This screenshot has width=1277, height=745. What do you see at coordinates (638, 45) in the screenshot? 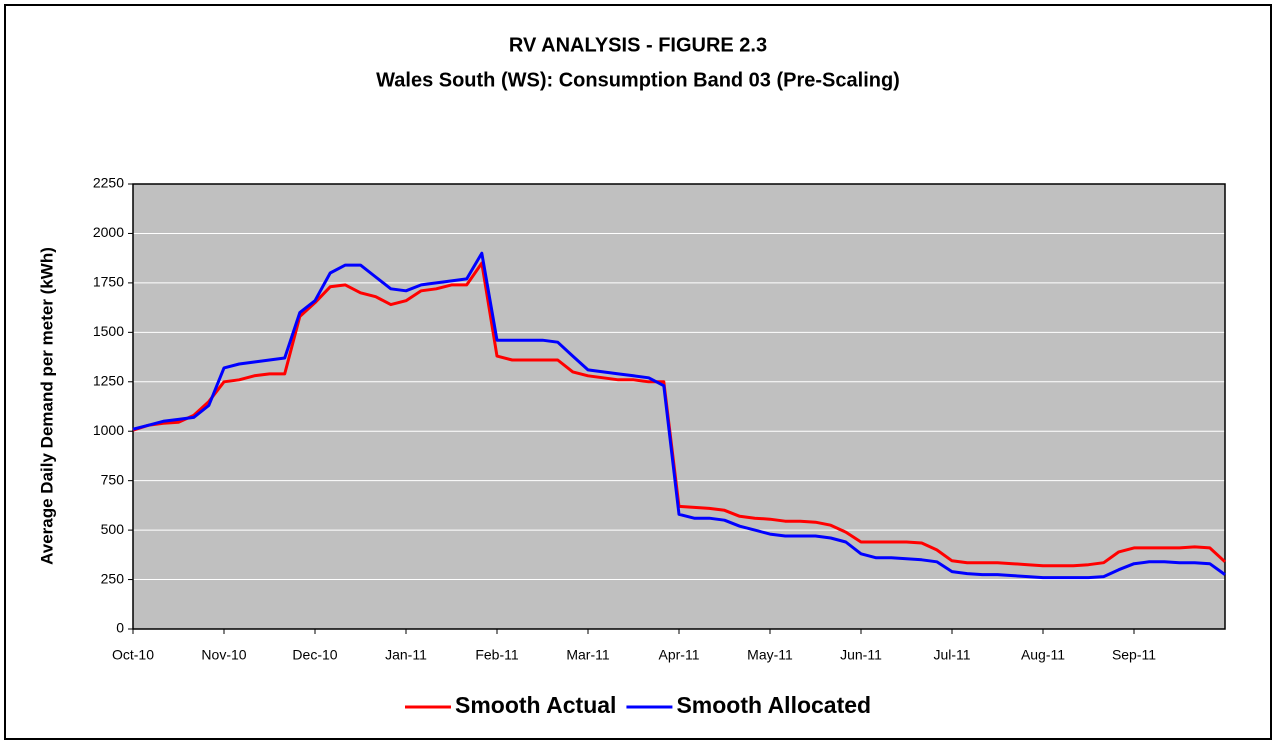
I see `chart-title: RV ANALYSIS - FIGURE 2.3` at bounding box center [638, 45].